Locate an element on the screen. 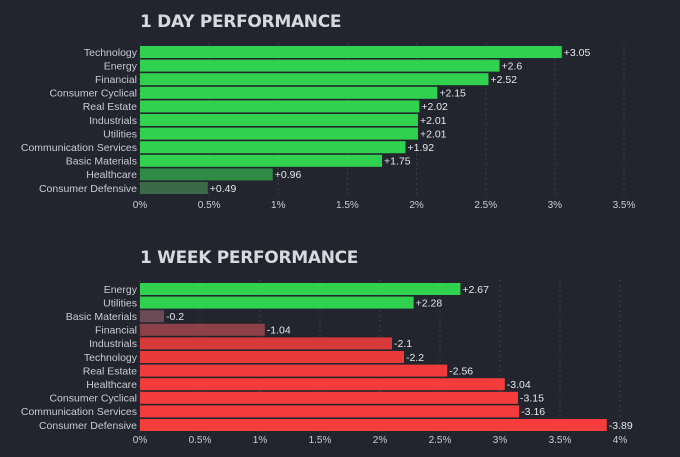 The width and height of the screenshot is (680, 457). day-value-label: +2.6 is located at coordinates (512, 66).